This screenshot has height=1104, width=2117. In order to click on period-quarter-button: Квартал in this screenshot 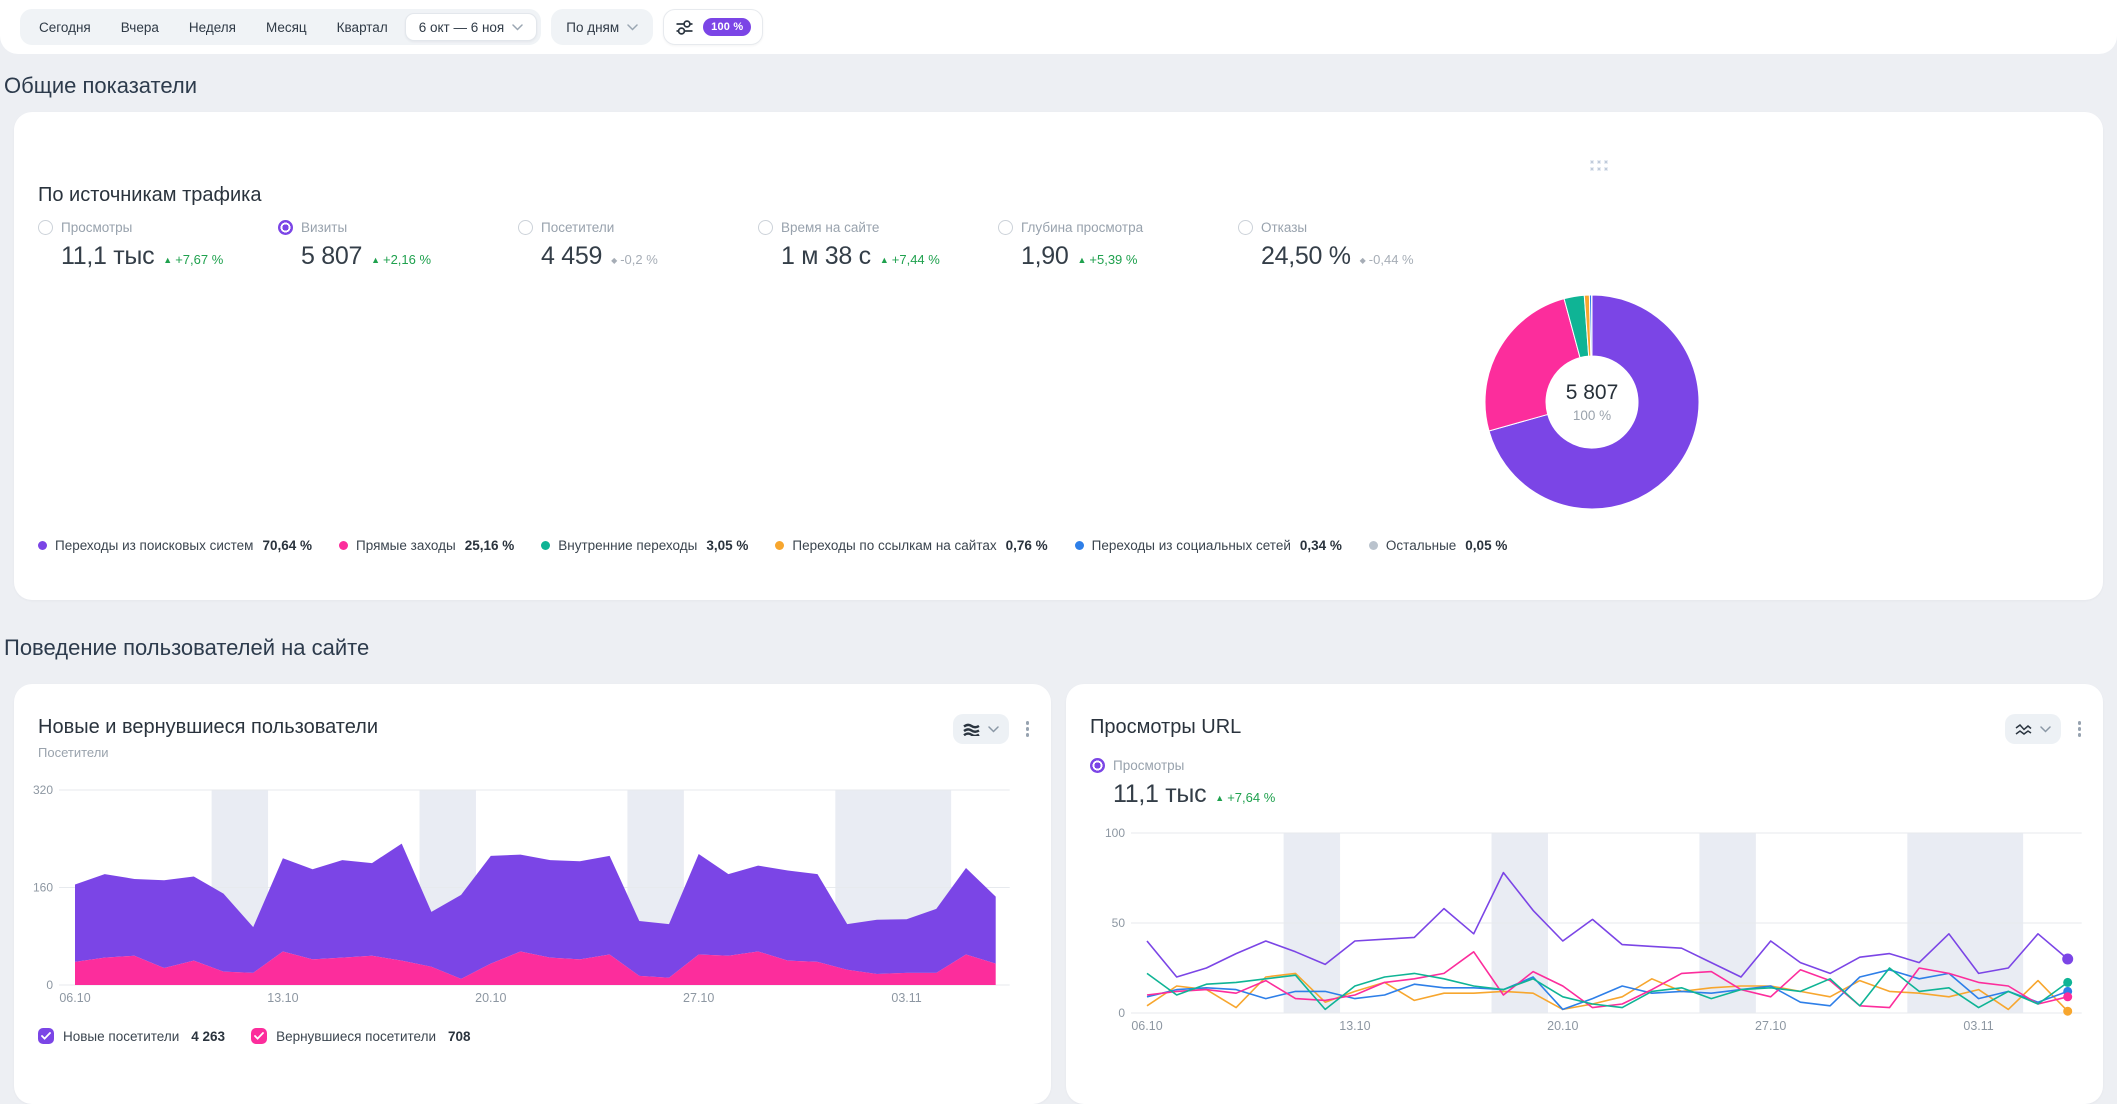, I will do `click(362, 27)`.